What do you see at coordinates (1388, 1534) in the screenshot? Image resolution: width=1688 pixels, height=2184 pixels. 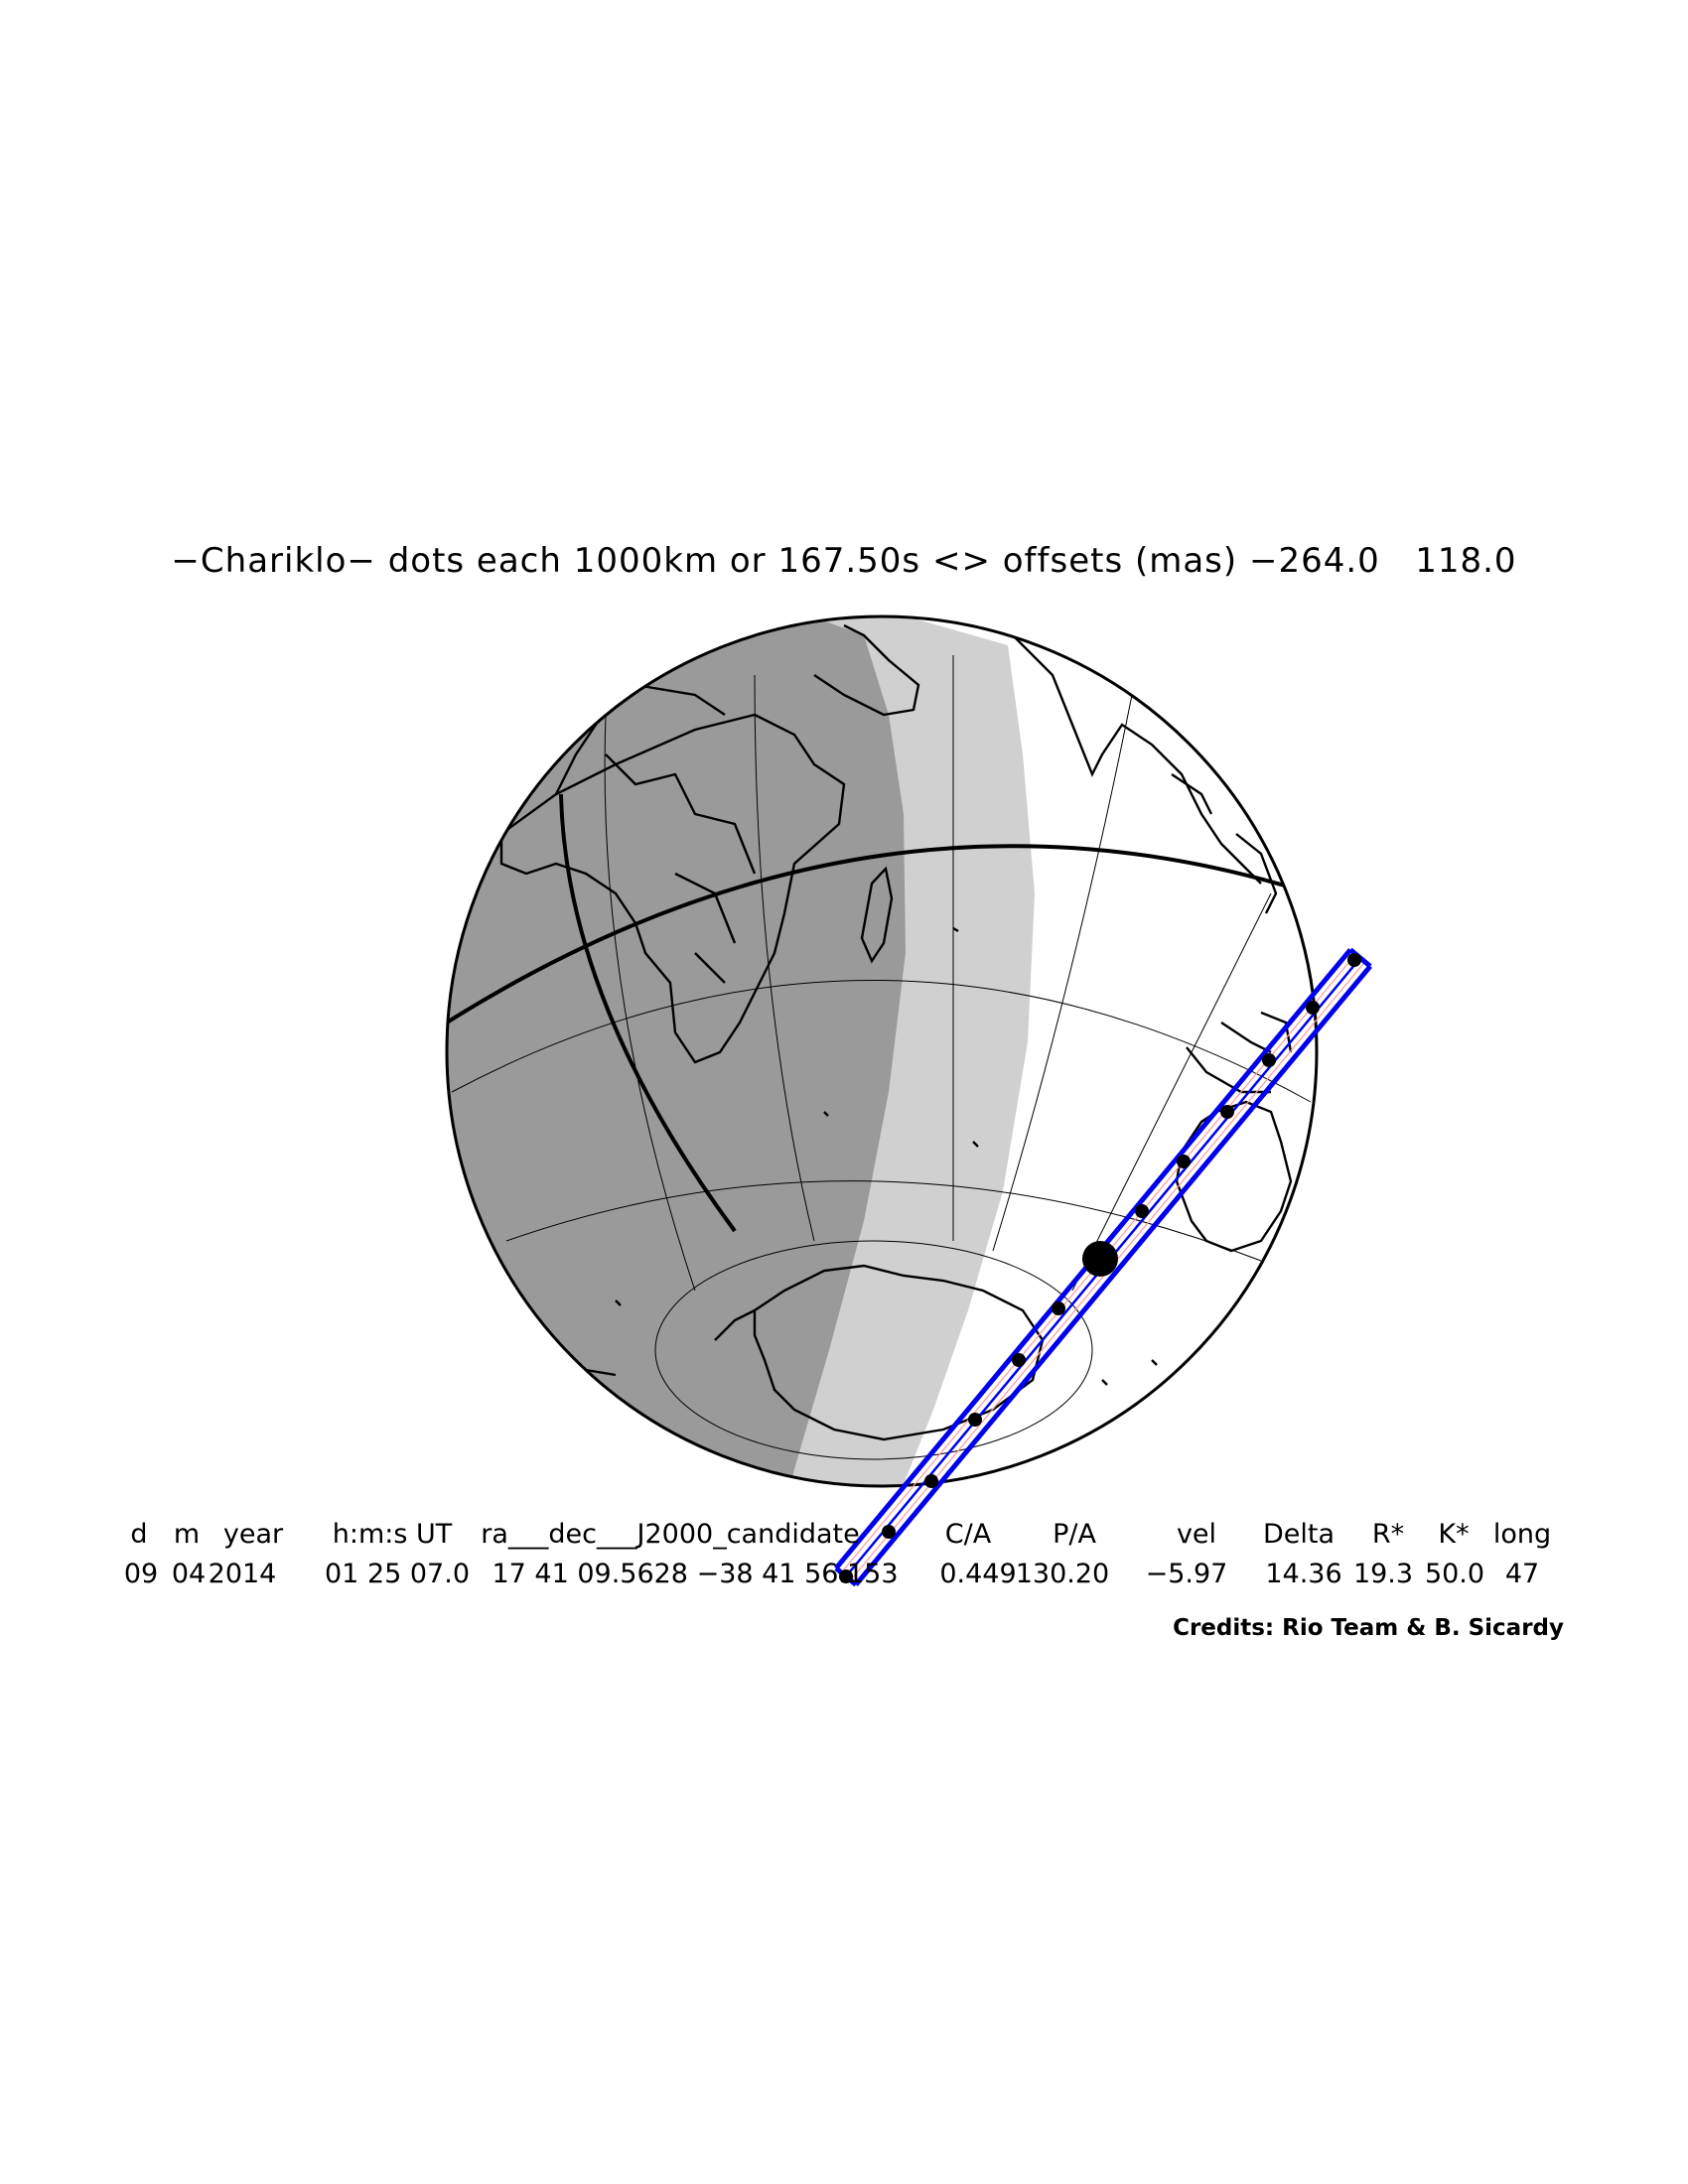 I see `header-cell-9: R*` at bounding box center [1388, 1534].